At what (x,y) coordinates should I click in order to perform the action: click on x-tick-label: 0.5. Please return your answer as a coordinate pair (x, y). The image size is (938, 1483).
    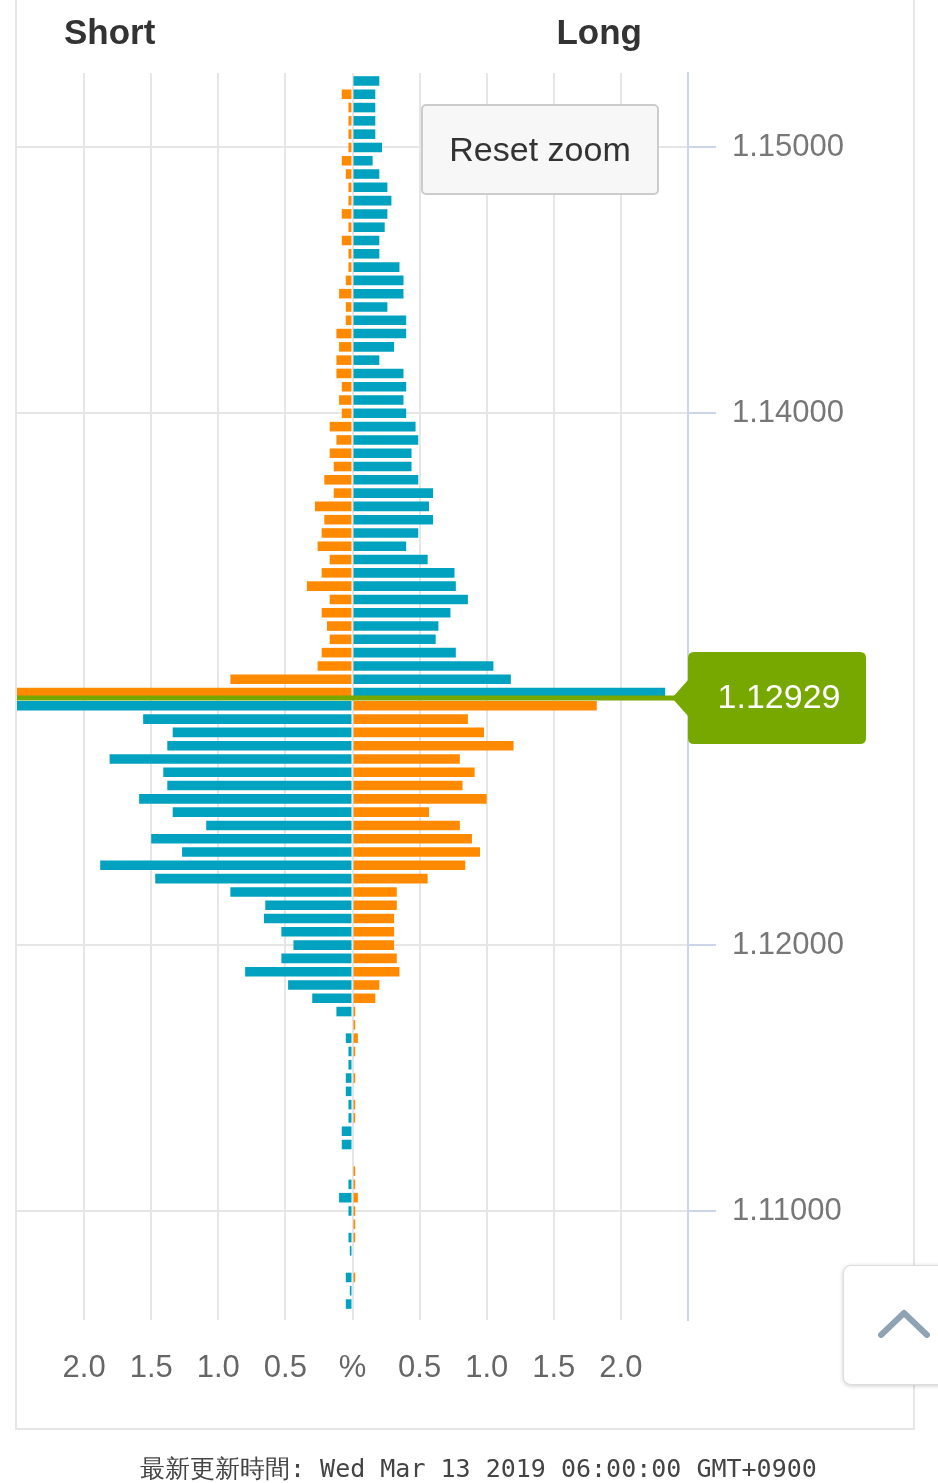
    Looking at the image, I should click on (420, 1367).